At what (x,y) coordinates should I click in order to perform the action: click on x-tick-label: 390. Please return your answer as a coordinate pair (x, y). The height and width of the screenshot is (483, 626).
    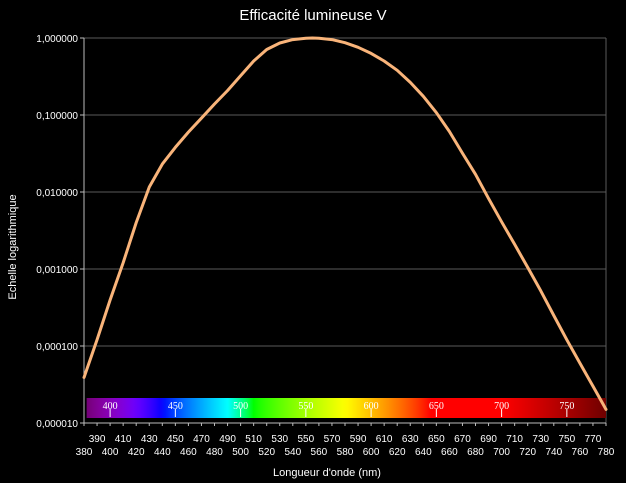
    Looking at the image, I should click on (97, 439).